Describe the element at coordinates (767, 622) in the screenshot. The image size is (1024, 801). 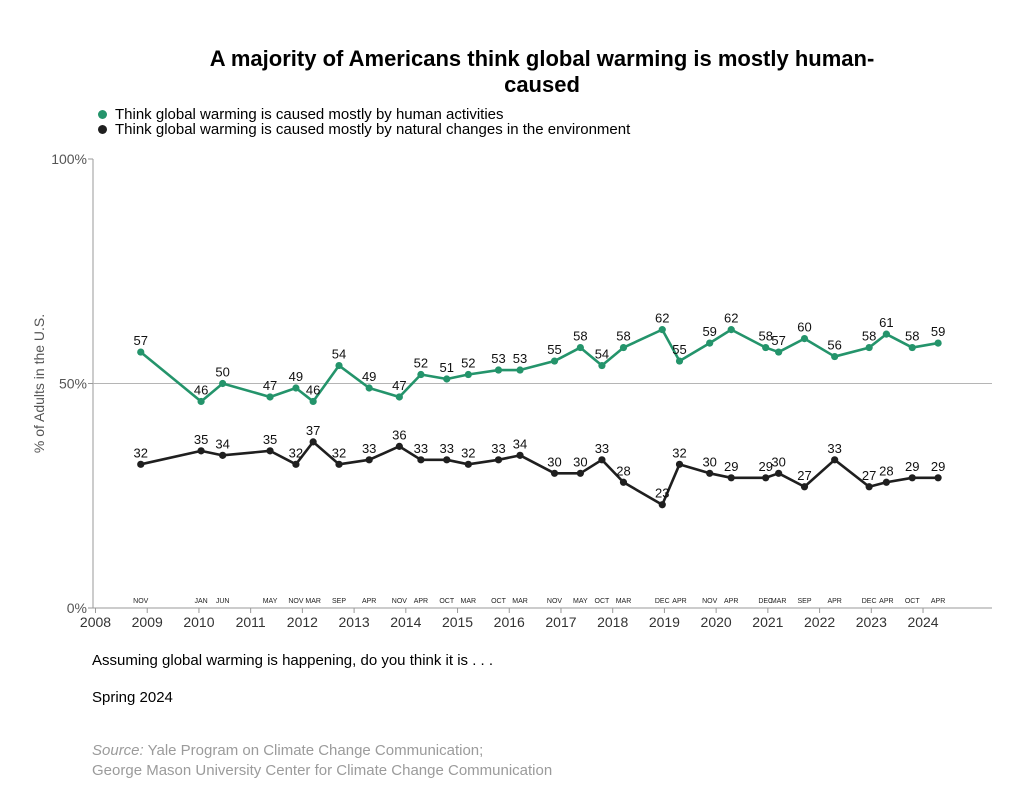
I see `x-tick-label: 2021` at that location.